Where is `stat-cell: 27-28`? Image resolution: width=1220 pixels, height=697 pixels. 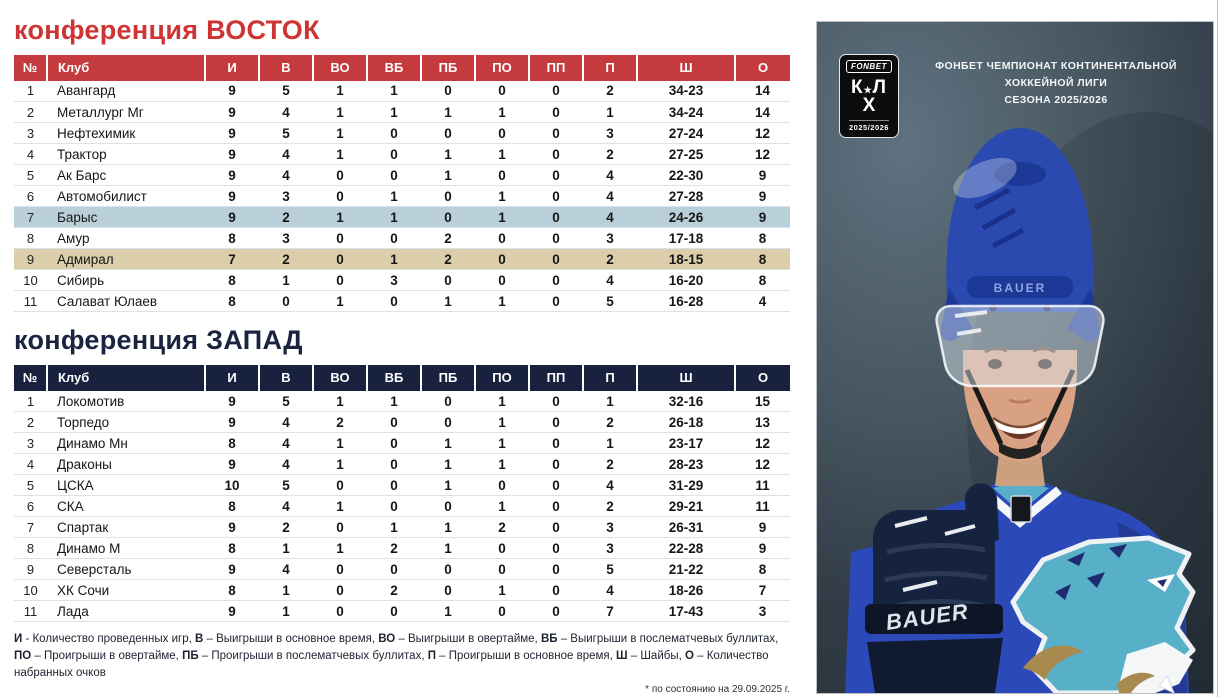
stat-cell: 27-28 is located at coordinates (686, 196).